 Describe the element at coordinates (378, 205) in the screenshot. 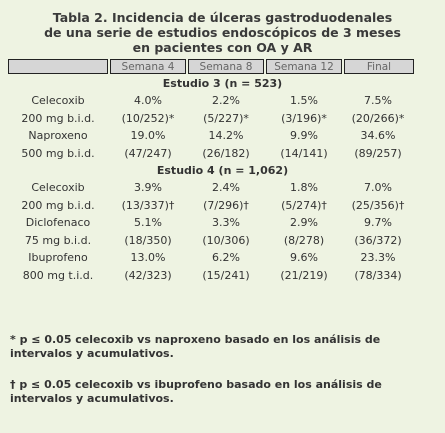

I see `cell: (25/356)†` at that location.